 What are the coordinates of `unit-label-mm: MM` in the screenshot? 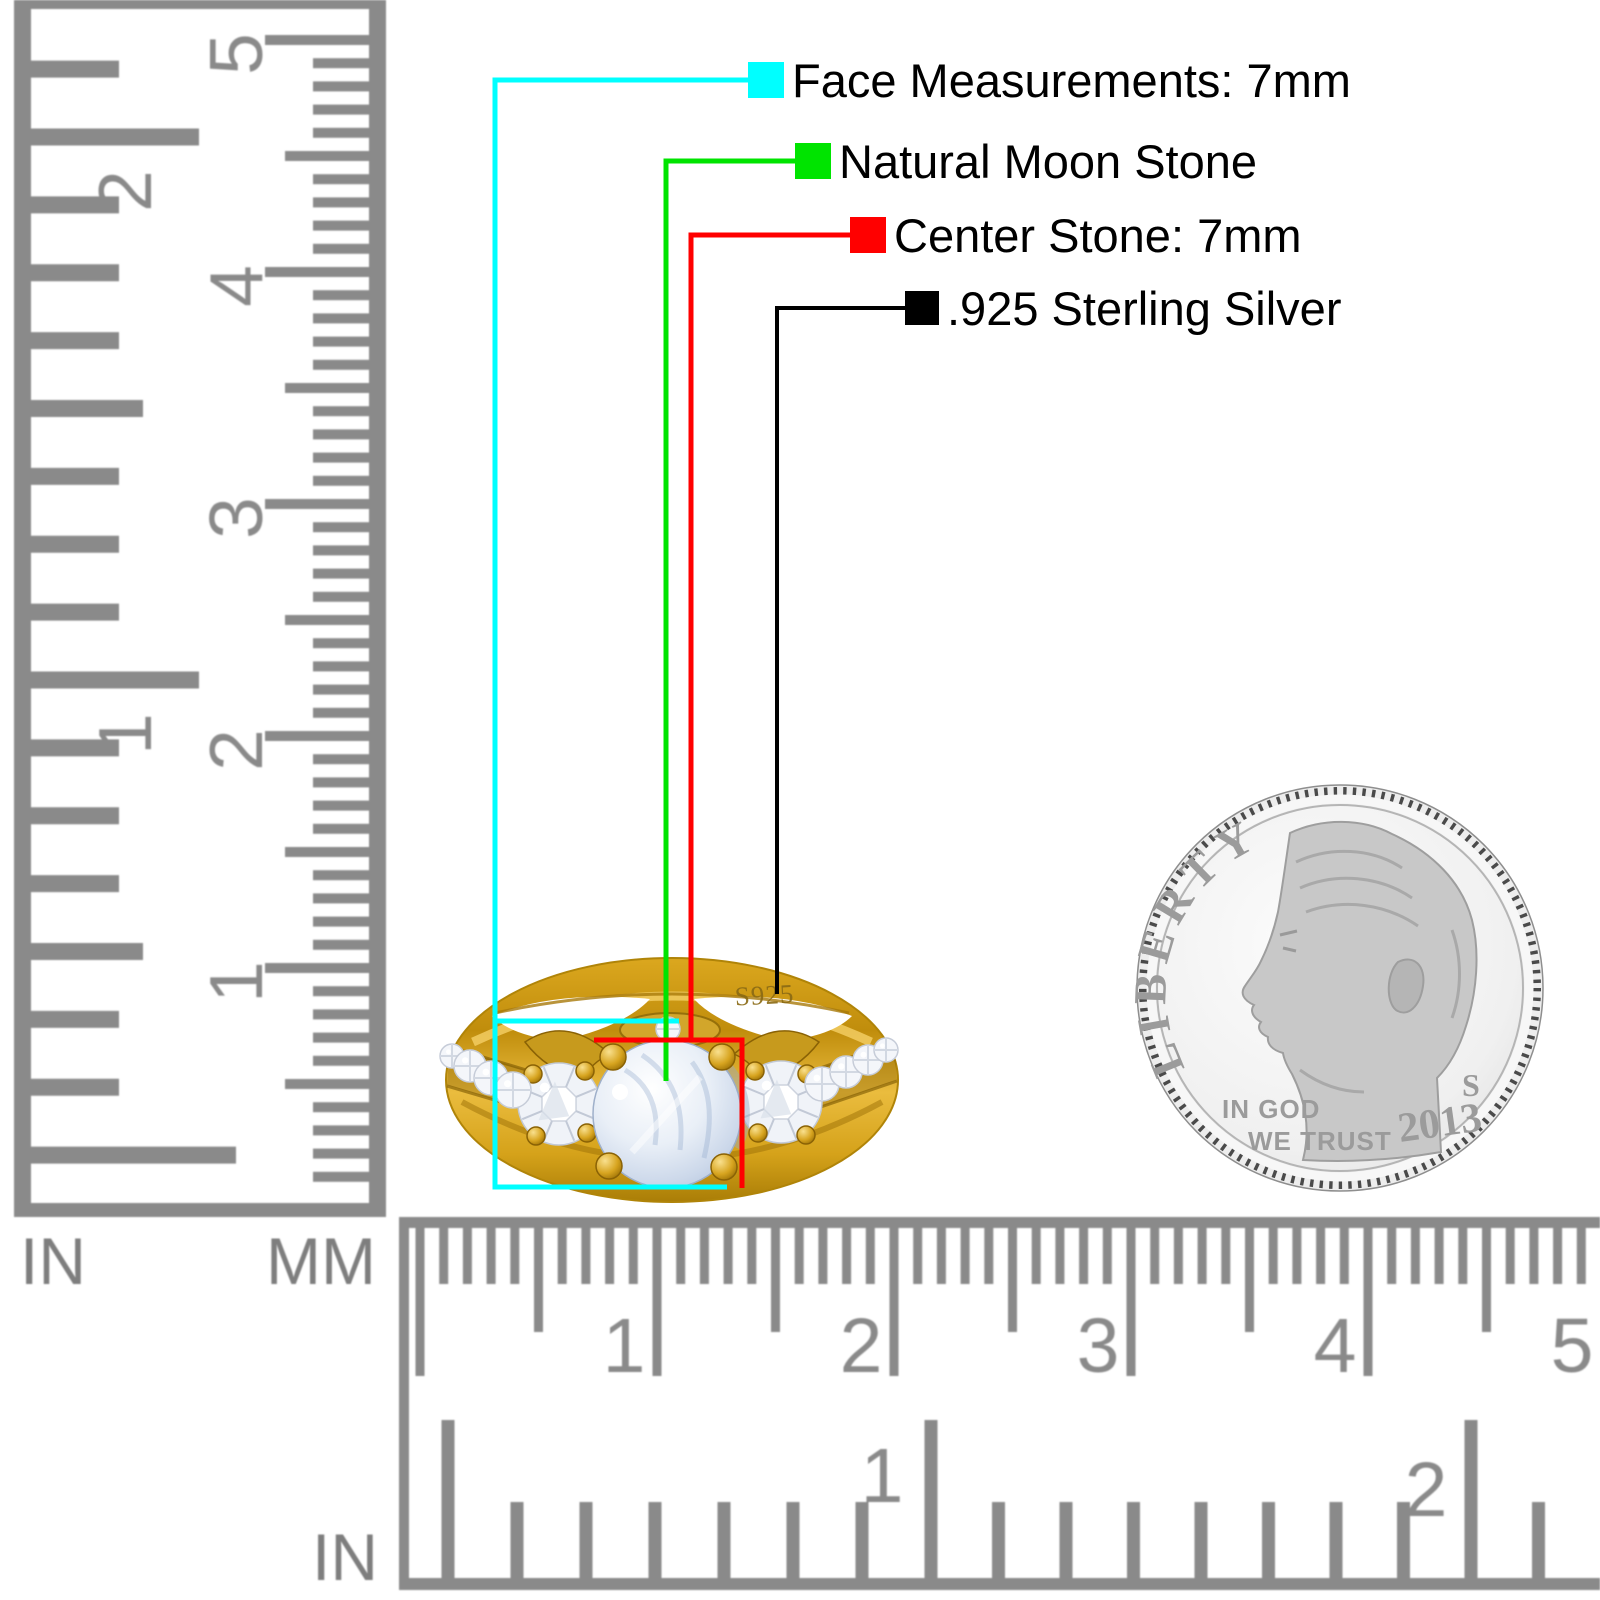 It's located at (321, 1261).